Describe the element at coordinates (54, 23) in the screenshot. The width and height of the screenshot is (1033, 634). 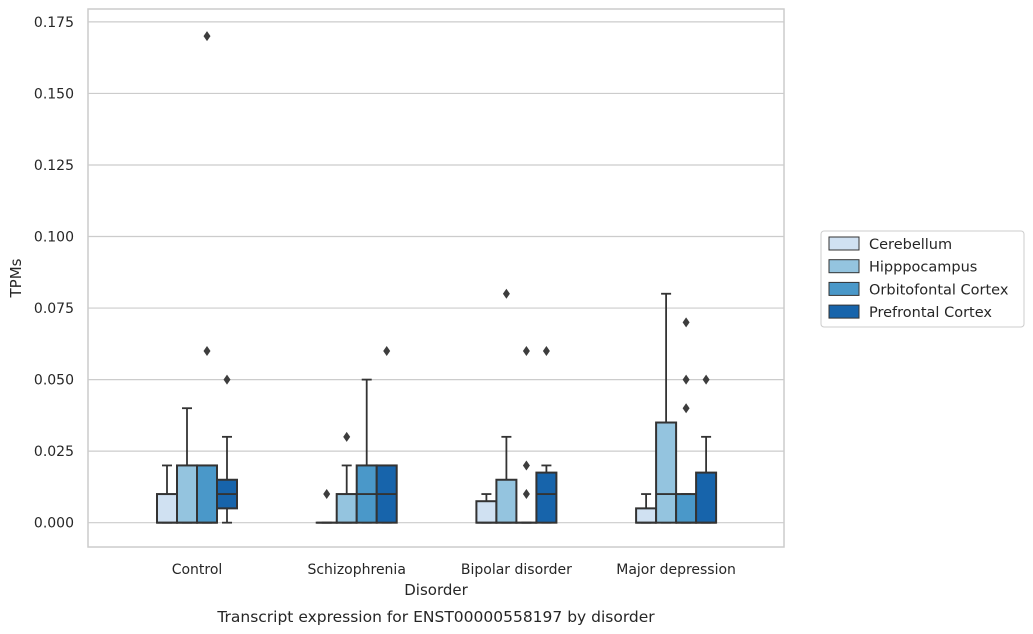
I see `y-tick-label: 0.175` at that location.